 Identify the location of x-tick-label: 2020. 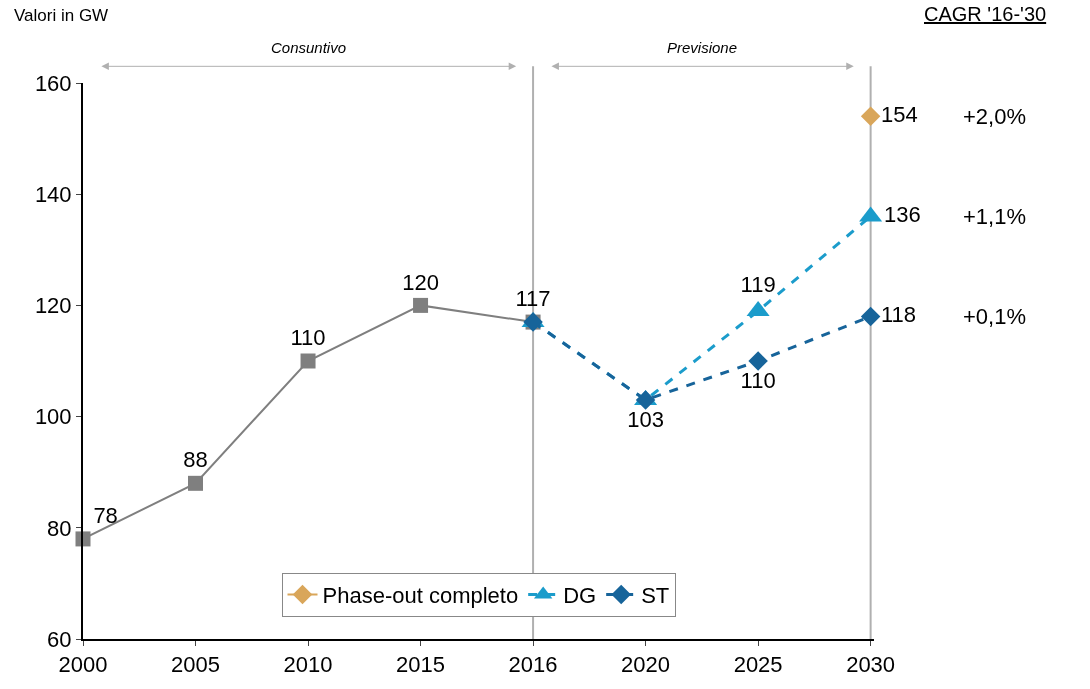
(646, 665).